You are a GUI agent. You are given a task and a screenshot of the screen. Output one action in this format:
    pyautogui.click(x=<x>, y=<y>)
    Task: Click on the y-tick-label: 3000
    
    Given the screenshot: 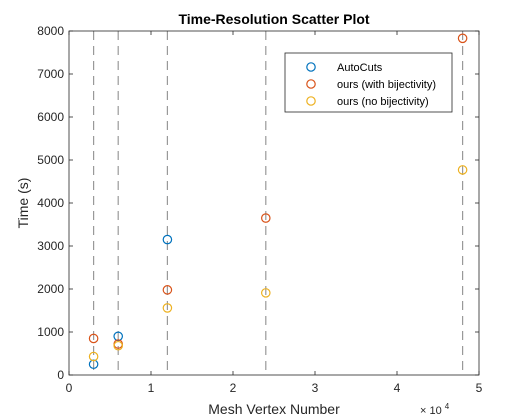 What is the action you would take?
    pyautogui.click(x=50, y=246)
    